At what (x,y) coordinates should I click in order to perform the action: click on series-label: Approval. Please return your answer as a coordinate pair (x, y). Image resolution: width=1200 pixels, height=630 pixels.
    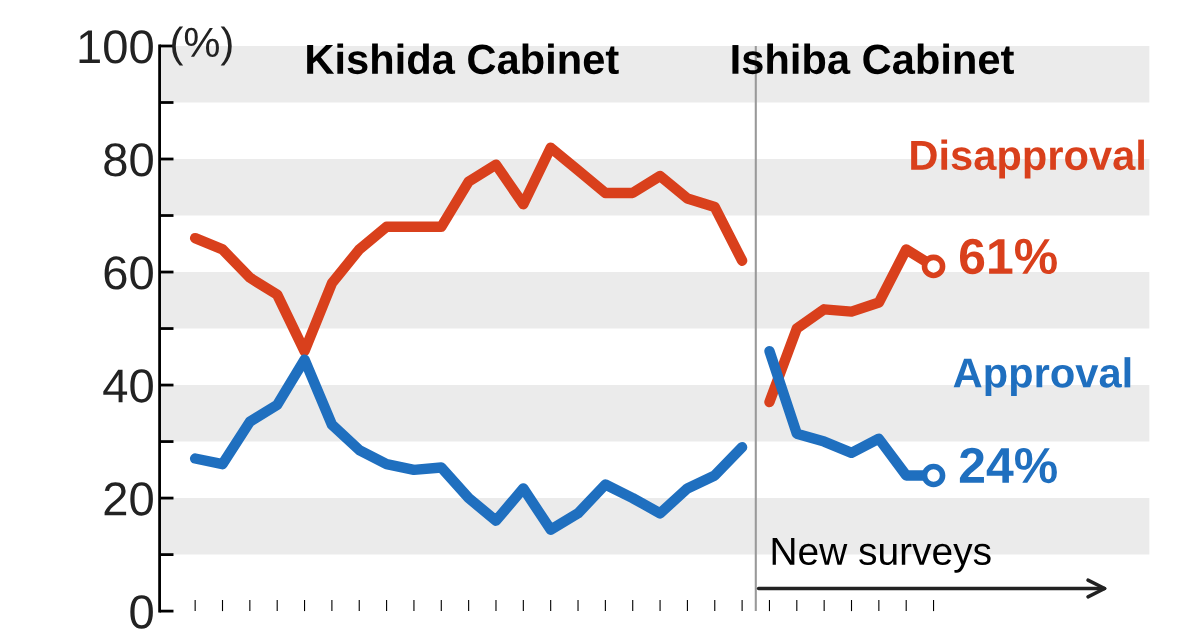
    Looking at the image, I should click on (1042, 376).